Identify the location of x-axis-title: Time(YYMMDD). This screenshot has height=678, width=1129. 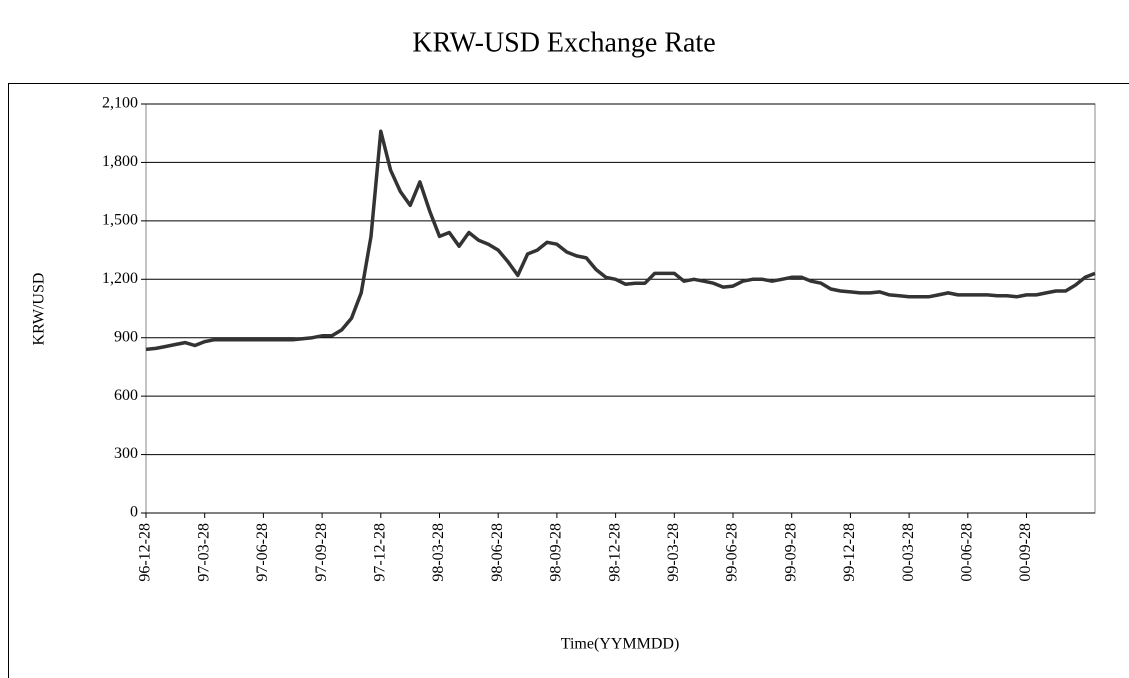
(620, 644).